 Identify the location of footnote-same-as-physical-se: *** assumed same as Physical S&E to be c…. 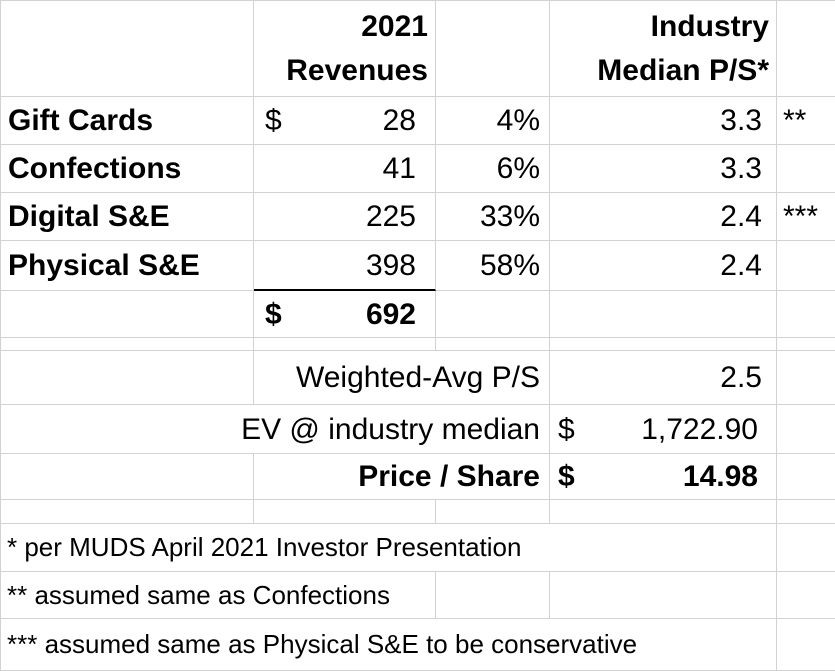
(389, 645).